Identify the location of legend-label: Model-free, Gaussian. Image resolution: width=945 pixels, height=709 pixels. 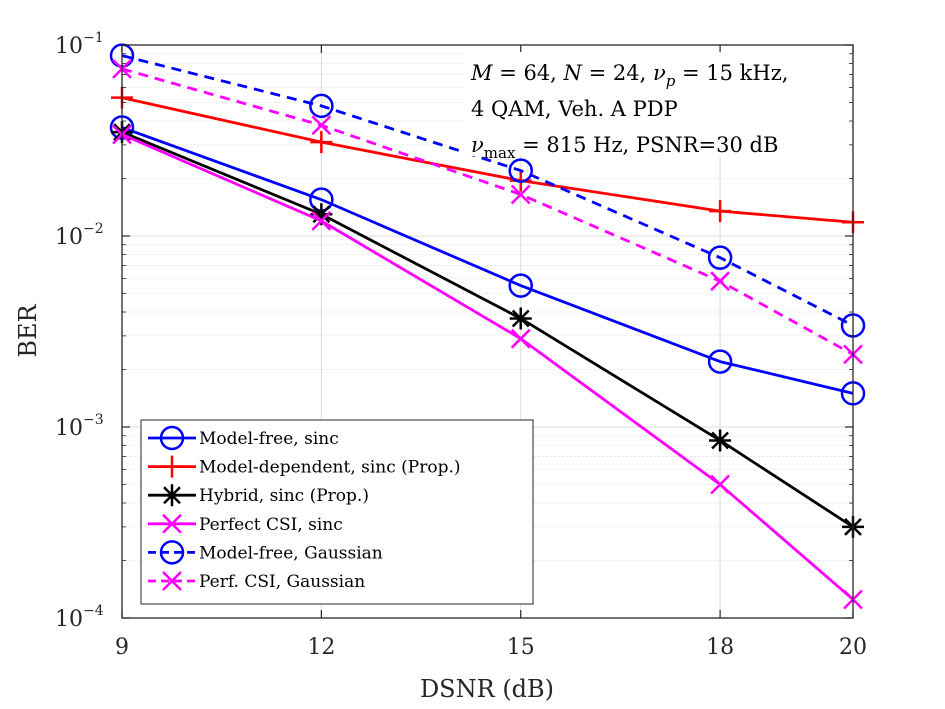
(291, 553).